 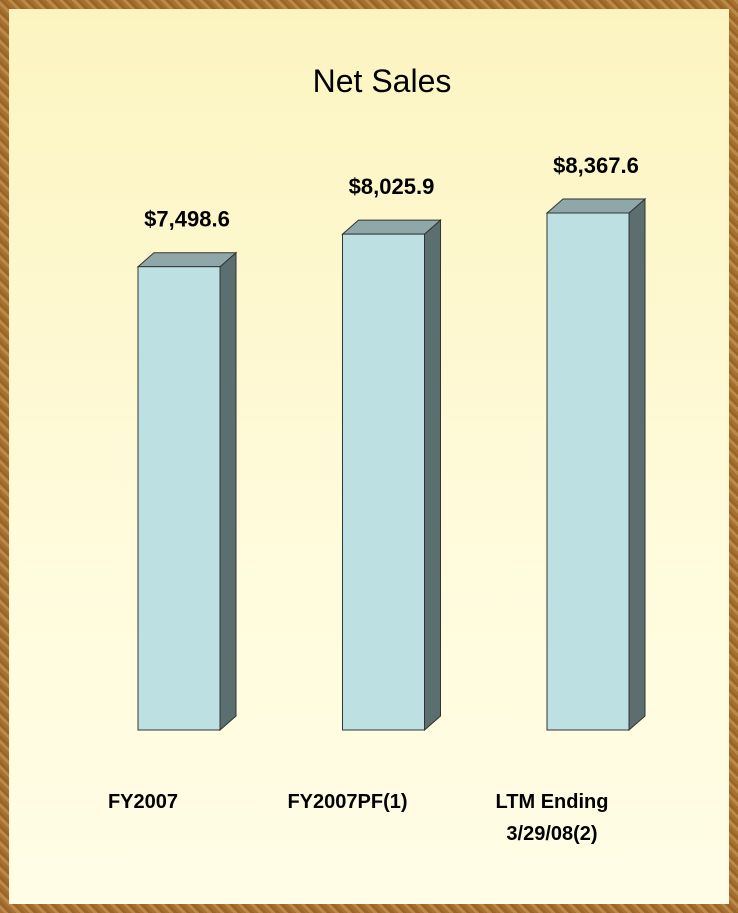 I want to click on value-label: $8,367.6, so click(x=596, y=165).